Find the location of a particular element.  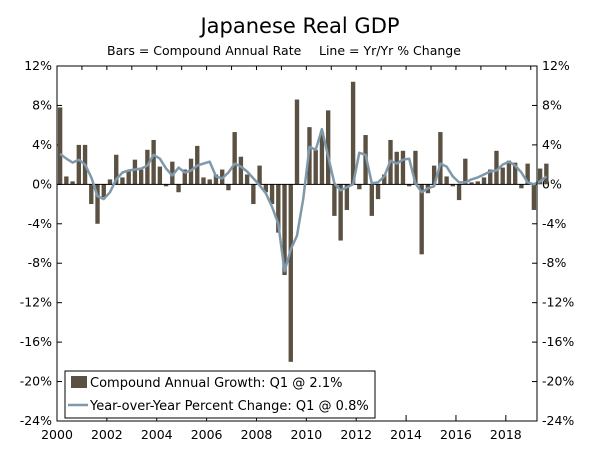

y-tick-label-right: 8% is located at coordinates (552, 104).